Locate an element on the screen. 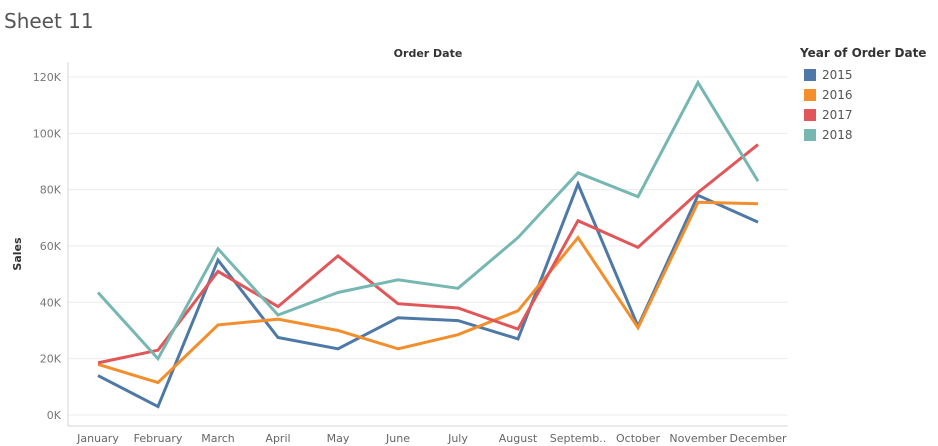 The height and width of the screenshot is (446, 938). y-tick-label: 0K is located at coordinates (54, 415).